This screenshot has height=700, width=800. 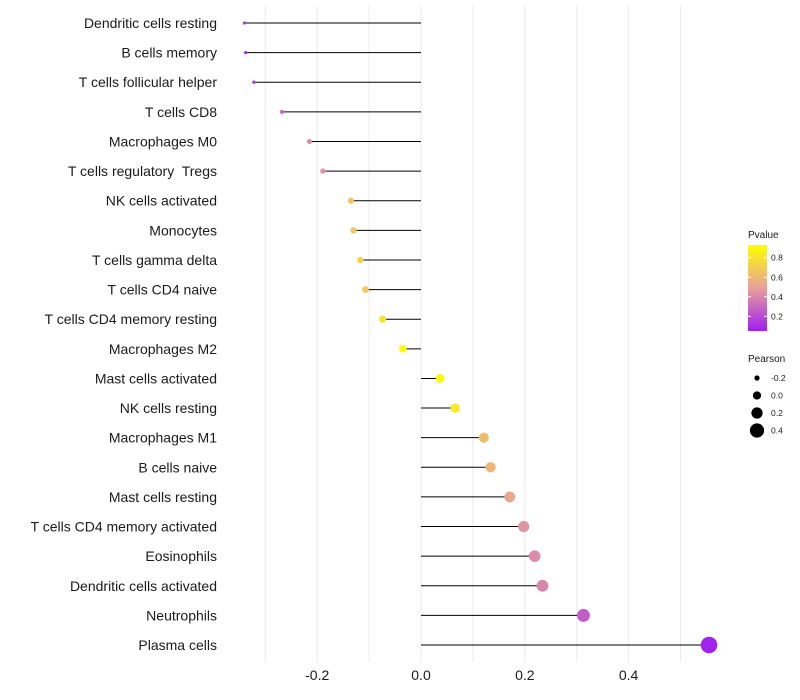 I want to click on category-label: Dendritic cells activated, so click(x=143, y=586).